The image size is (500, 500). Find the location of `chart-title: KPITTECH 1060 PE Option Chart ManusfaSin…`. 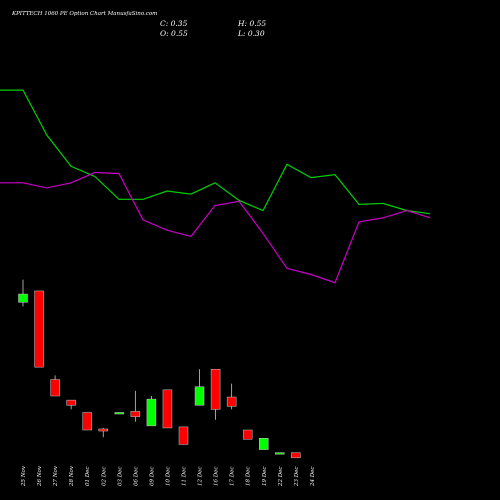

chart-title: KPITTECH 1060 PE Option Chart ManusfaSin… is located at coordinates (85, 14).